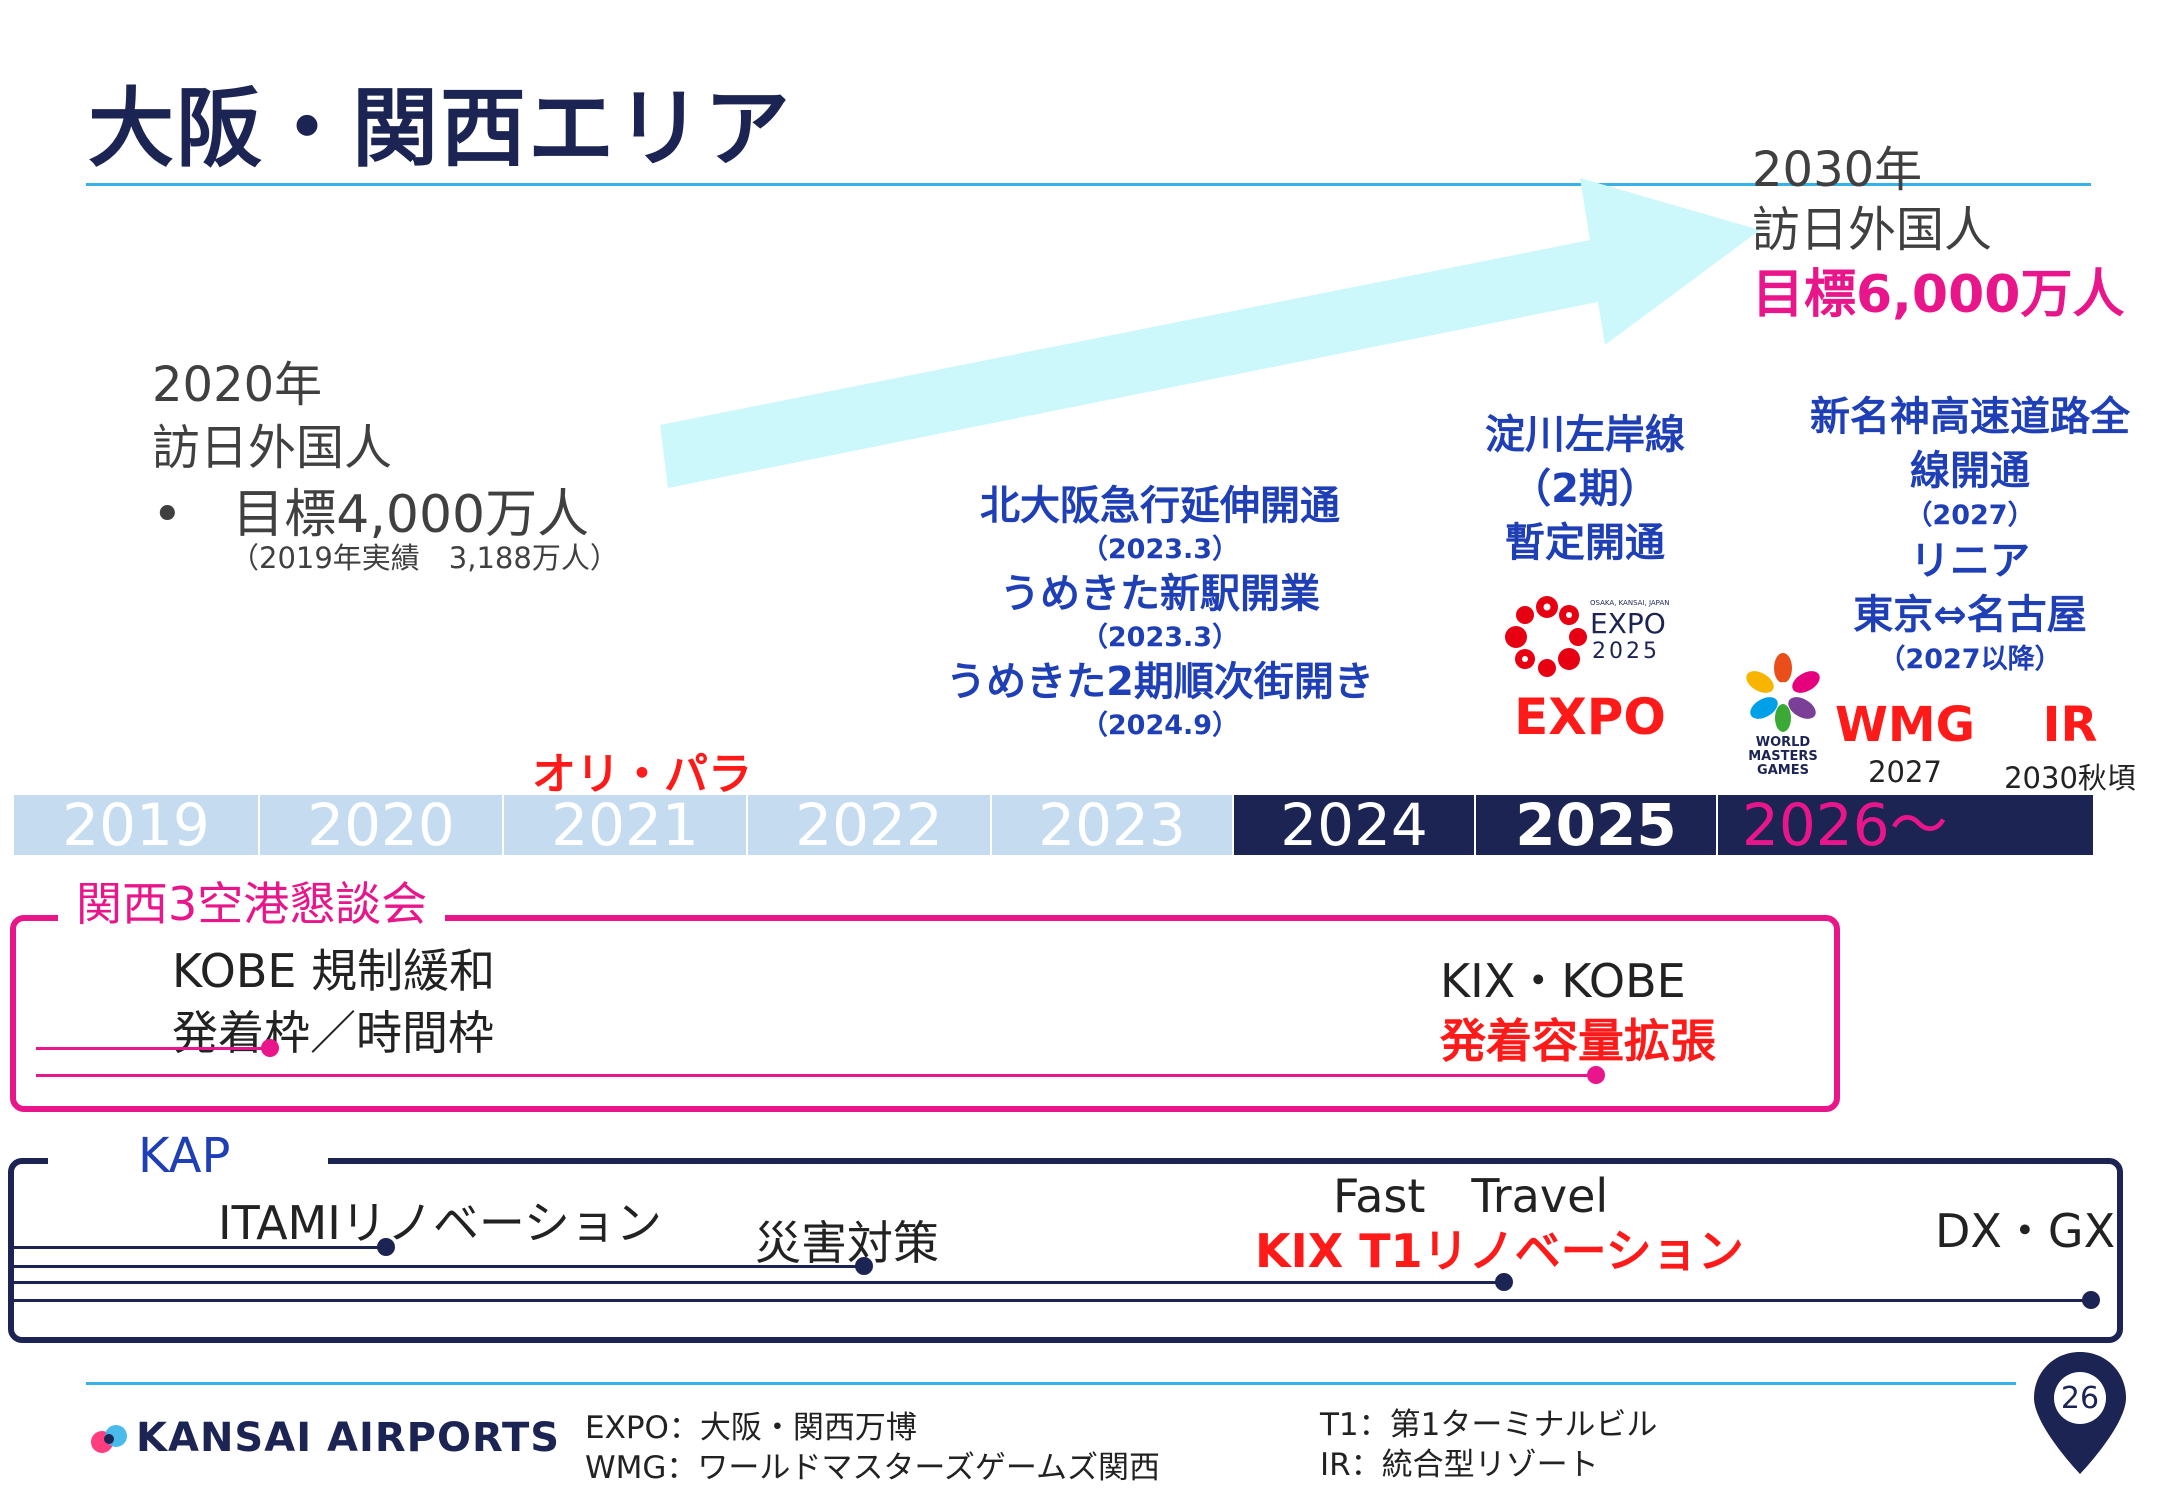 The image size is (2167, 1500). I want to click on event-umekita-station-date: （2023.3）, so click(1160, 637).